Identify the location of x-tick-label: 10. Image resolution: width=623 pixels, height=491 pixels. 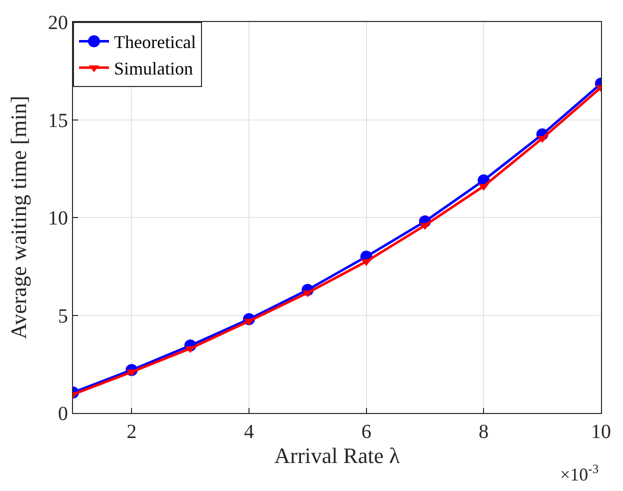
(601, 432).